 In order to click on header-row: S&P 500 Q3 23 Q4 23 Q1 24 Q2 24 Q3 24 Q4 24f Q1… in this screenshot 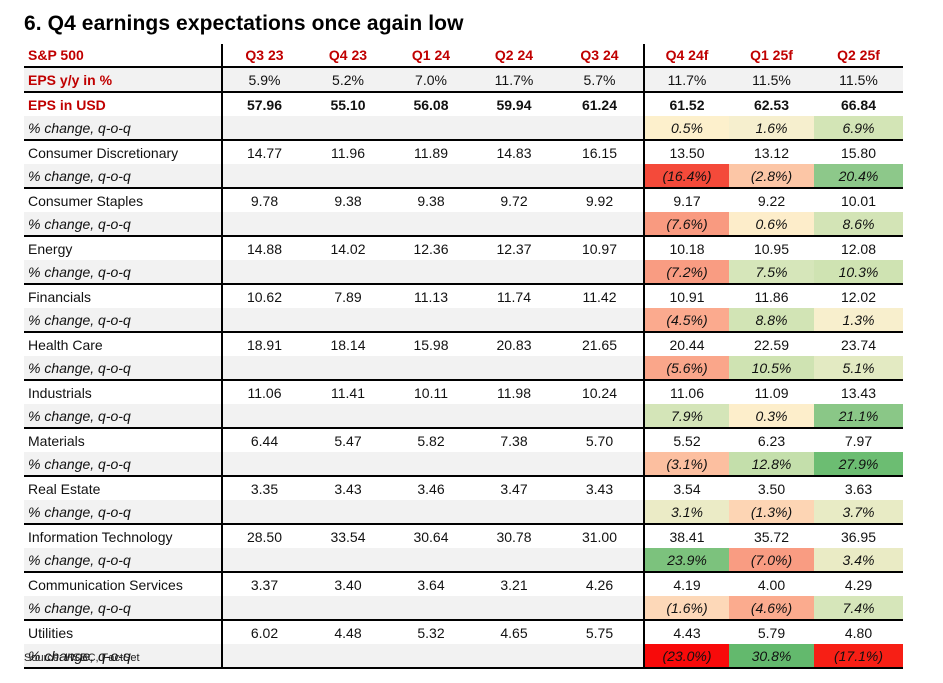, I will do `click(463, 55)`.